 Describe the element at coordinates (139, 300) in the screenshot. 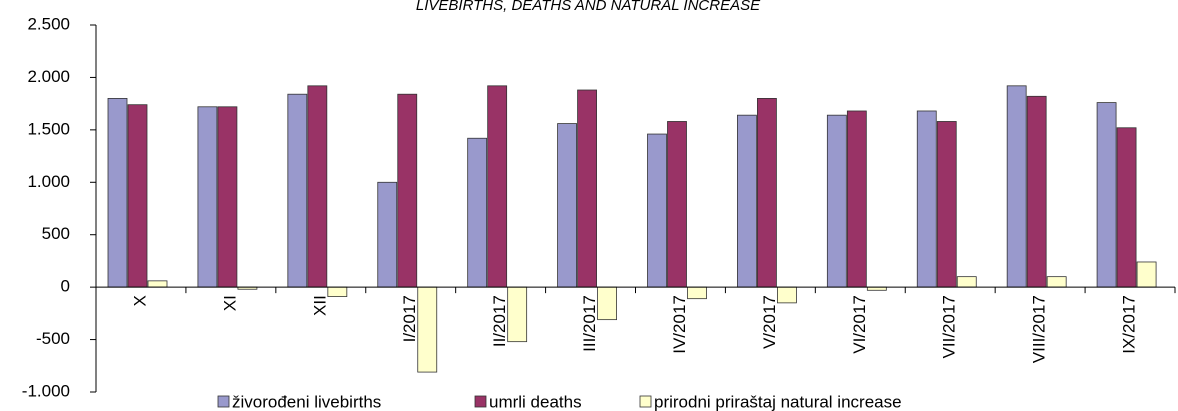

I see `x-tick-label: X` at that location.